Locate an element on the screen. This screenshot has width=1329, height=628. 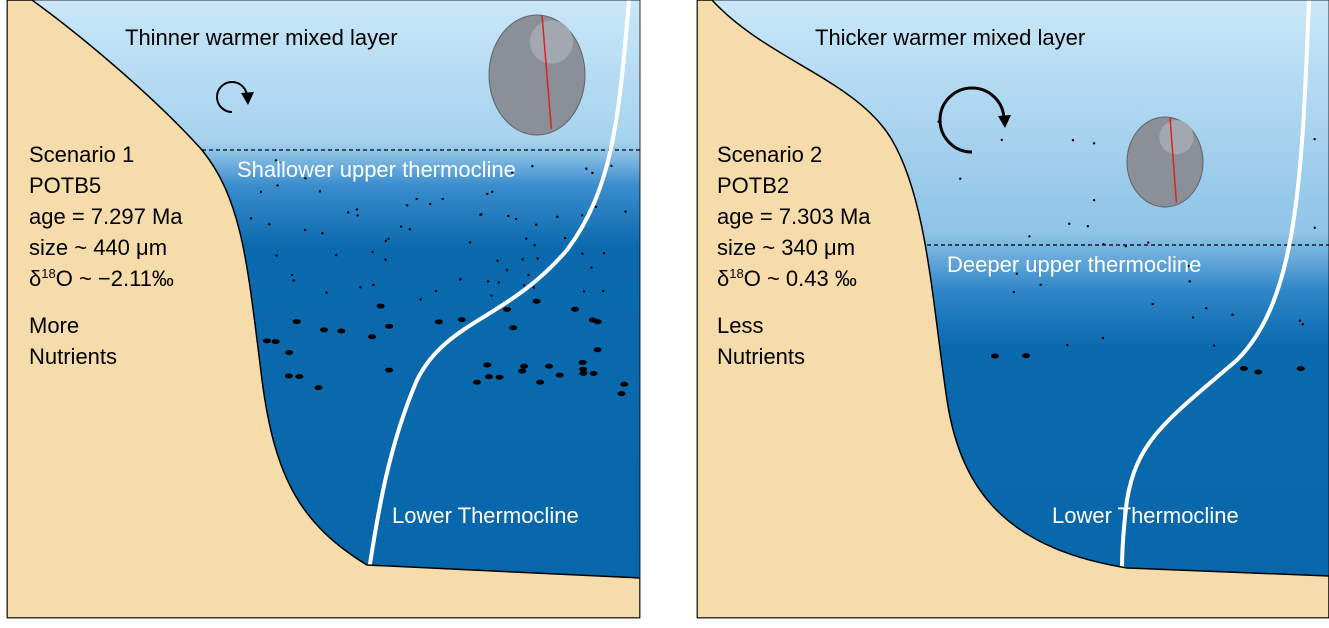
isotope-symbol: δ is located at coordinates (723, 278).